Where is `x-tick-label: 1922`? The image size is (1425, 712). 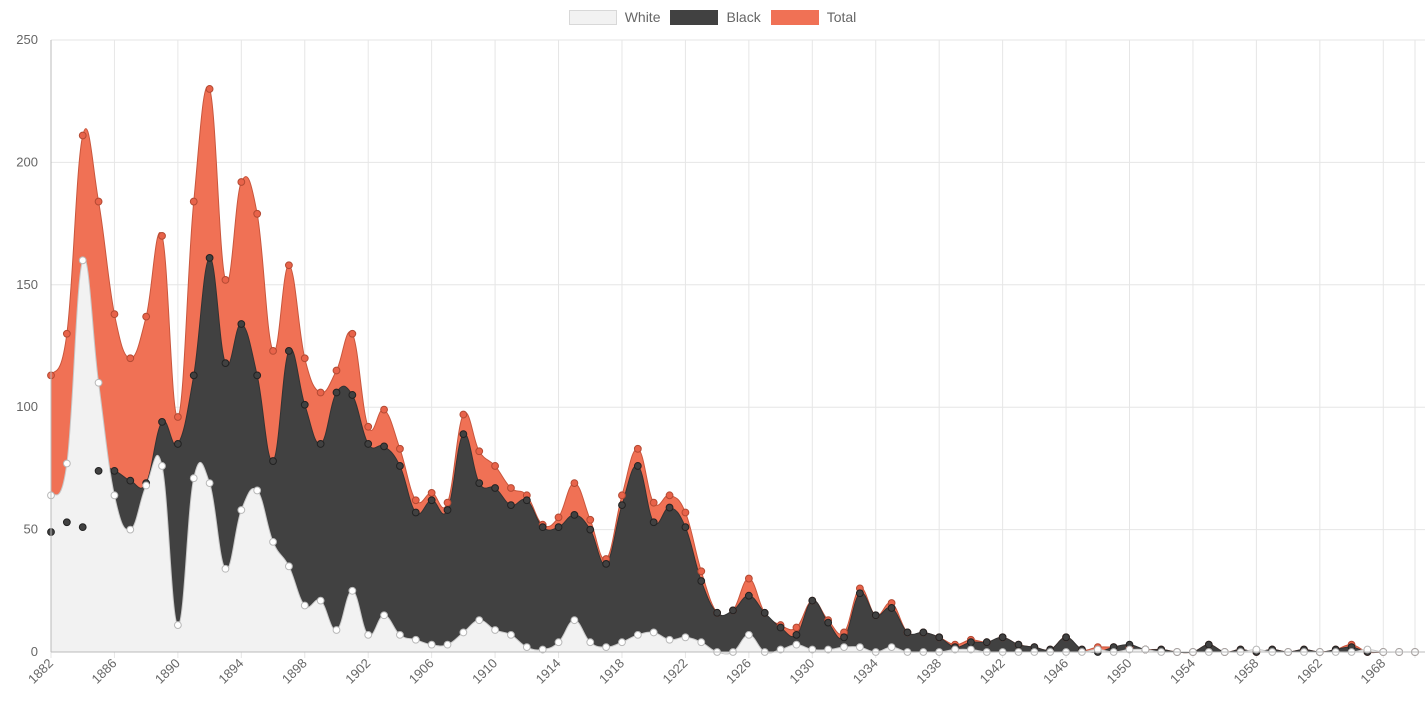
x-tick-label: 1922 is located at coordinates (674, 671).